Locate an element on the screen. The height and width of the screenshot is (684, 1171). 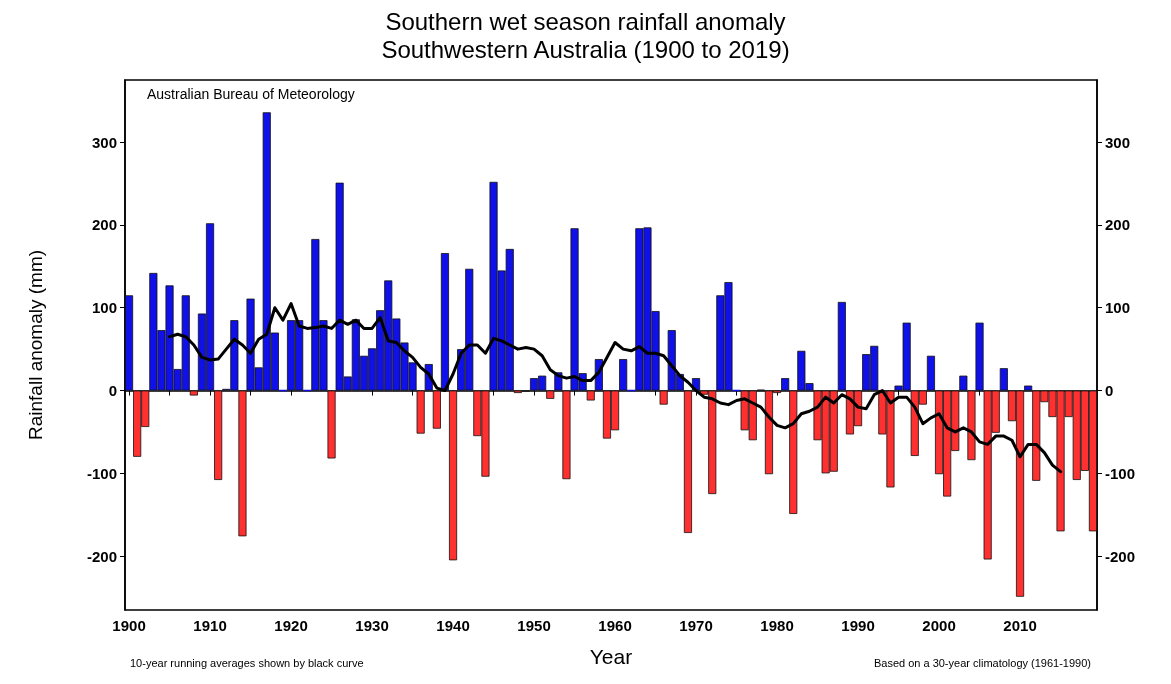
y2-tick-label: -200 is located at coordinates (1120, 556).